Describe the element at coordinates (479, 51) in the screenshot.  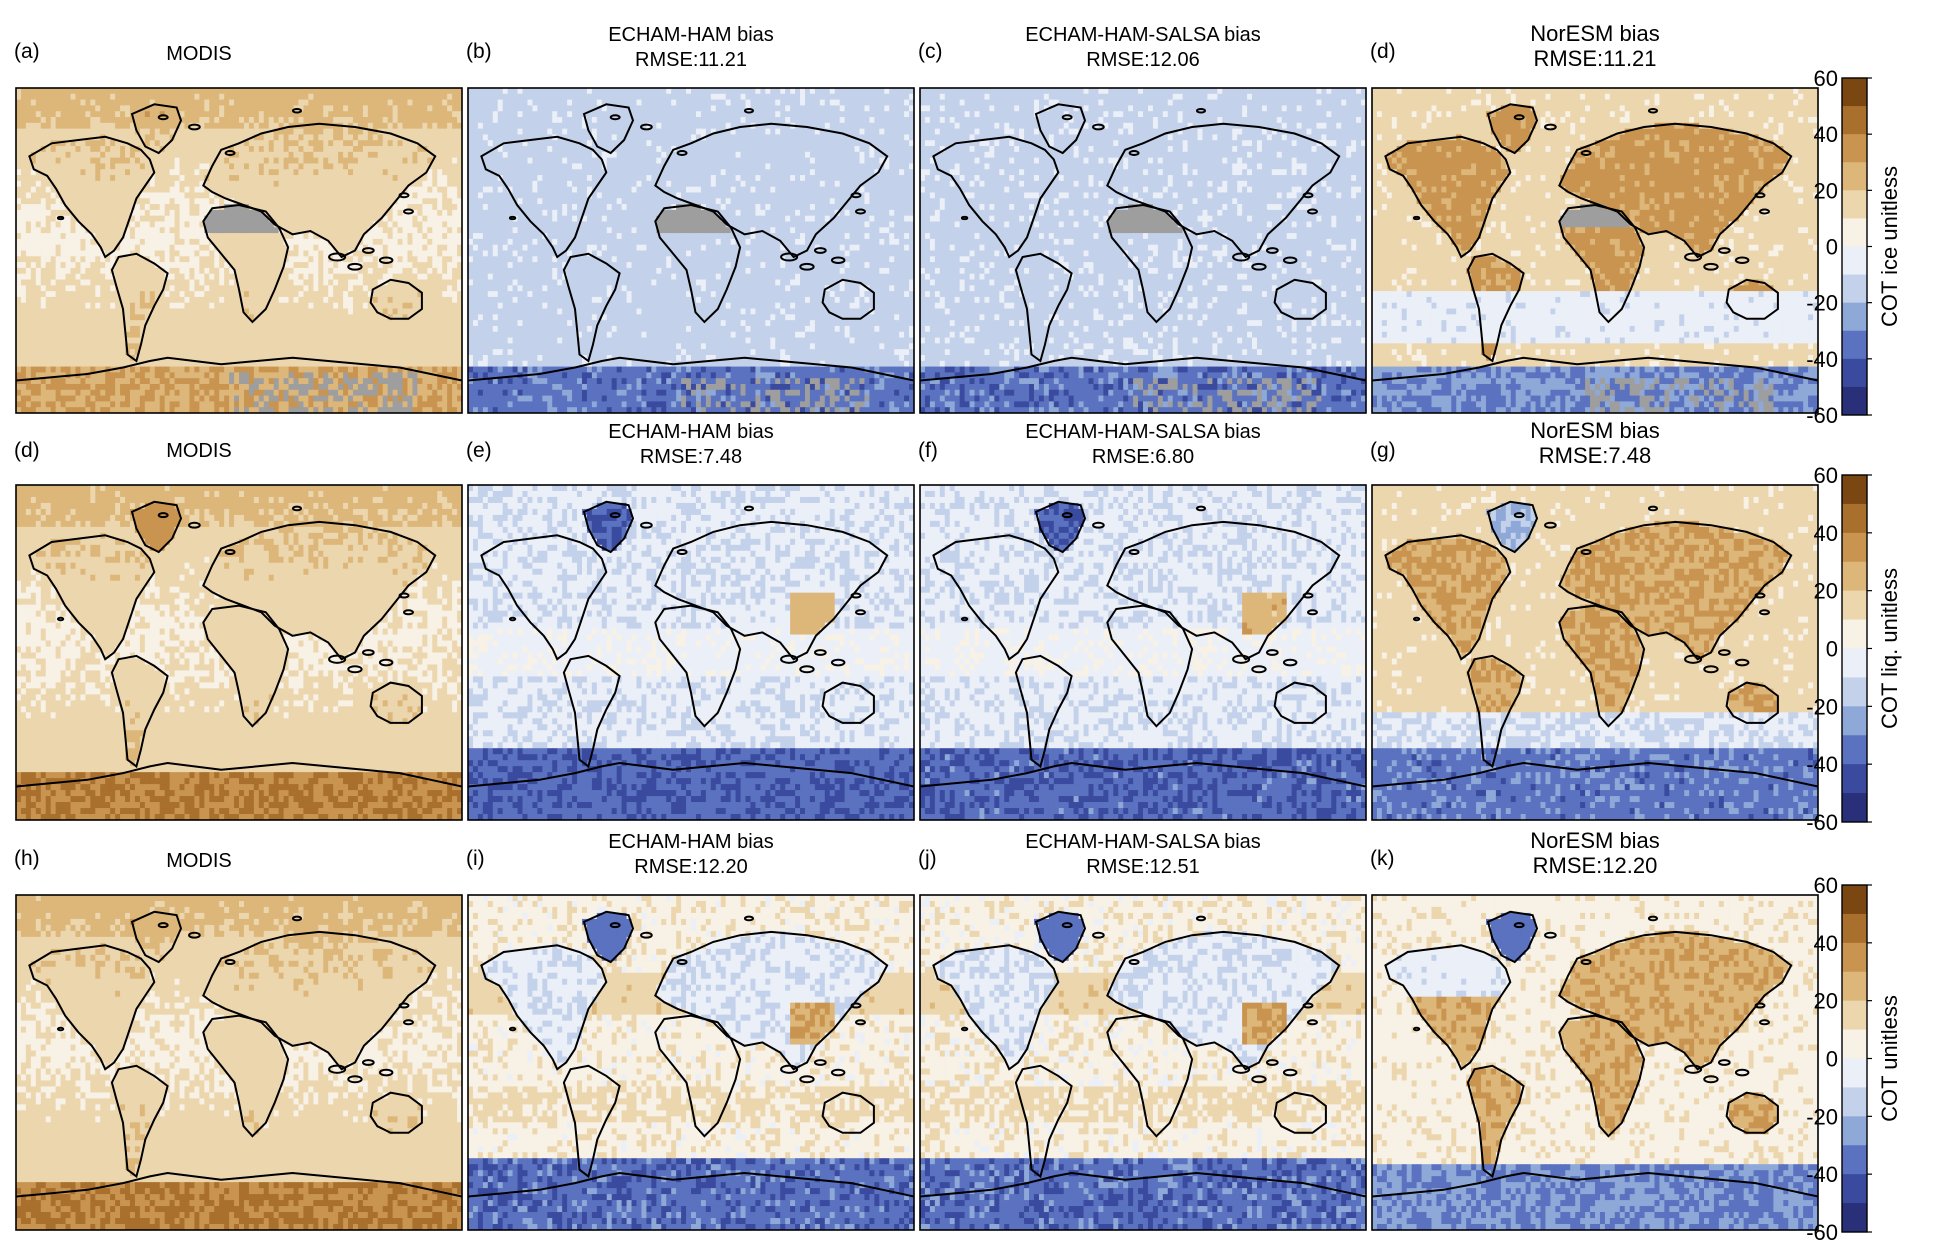
I see `panel-letter: (b)` at that location.